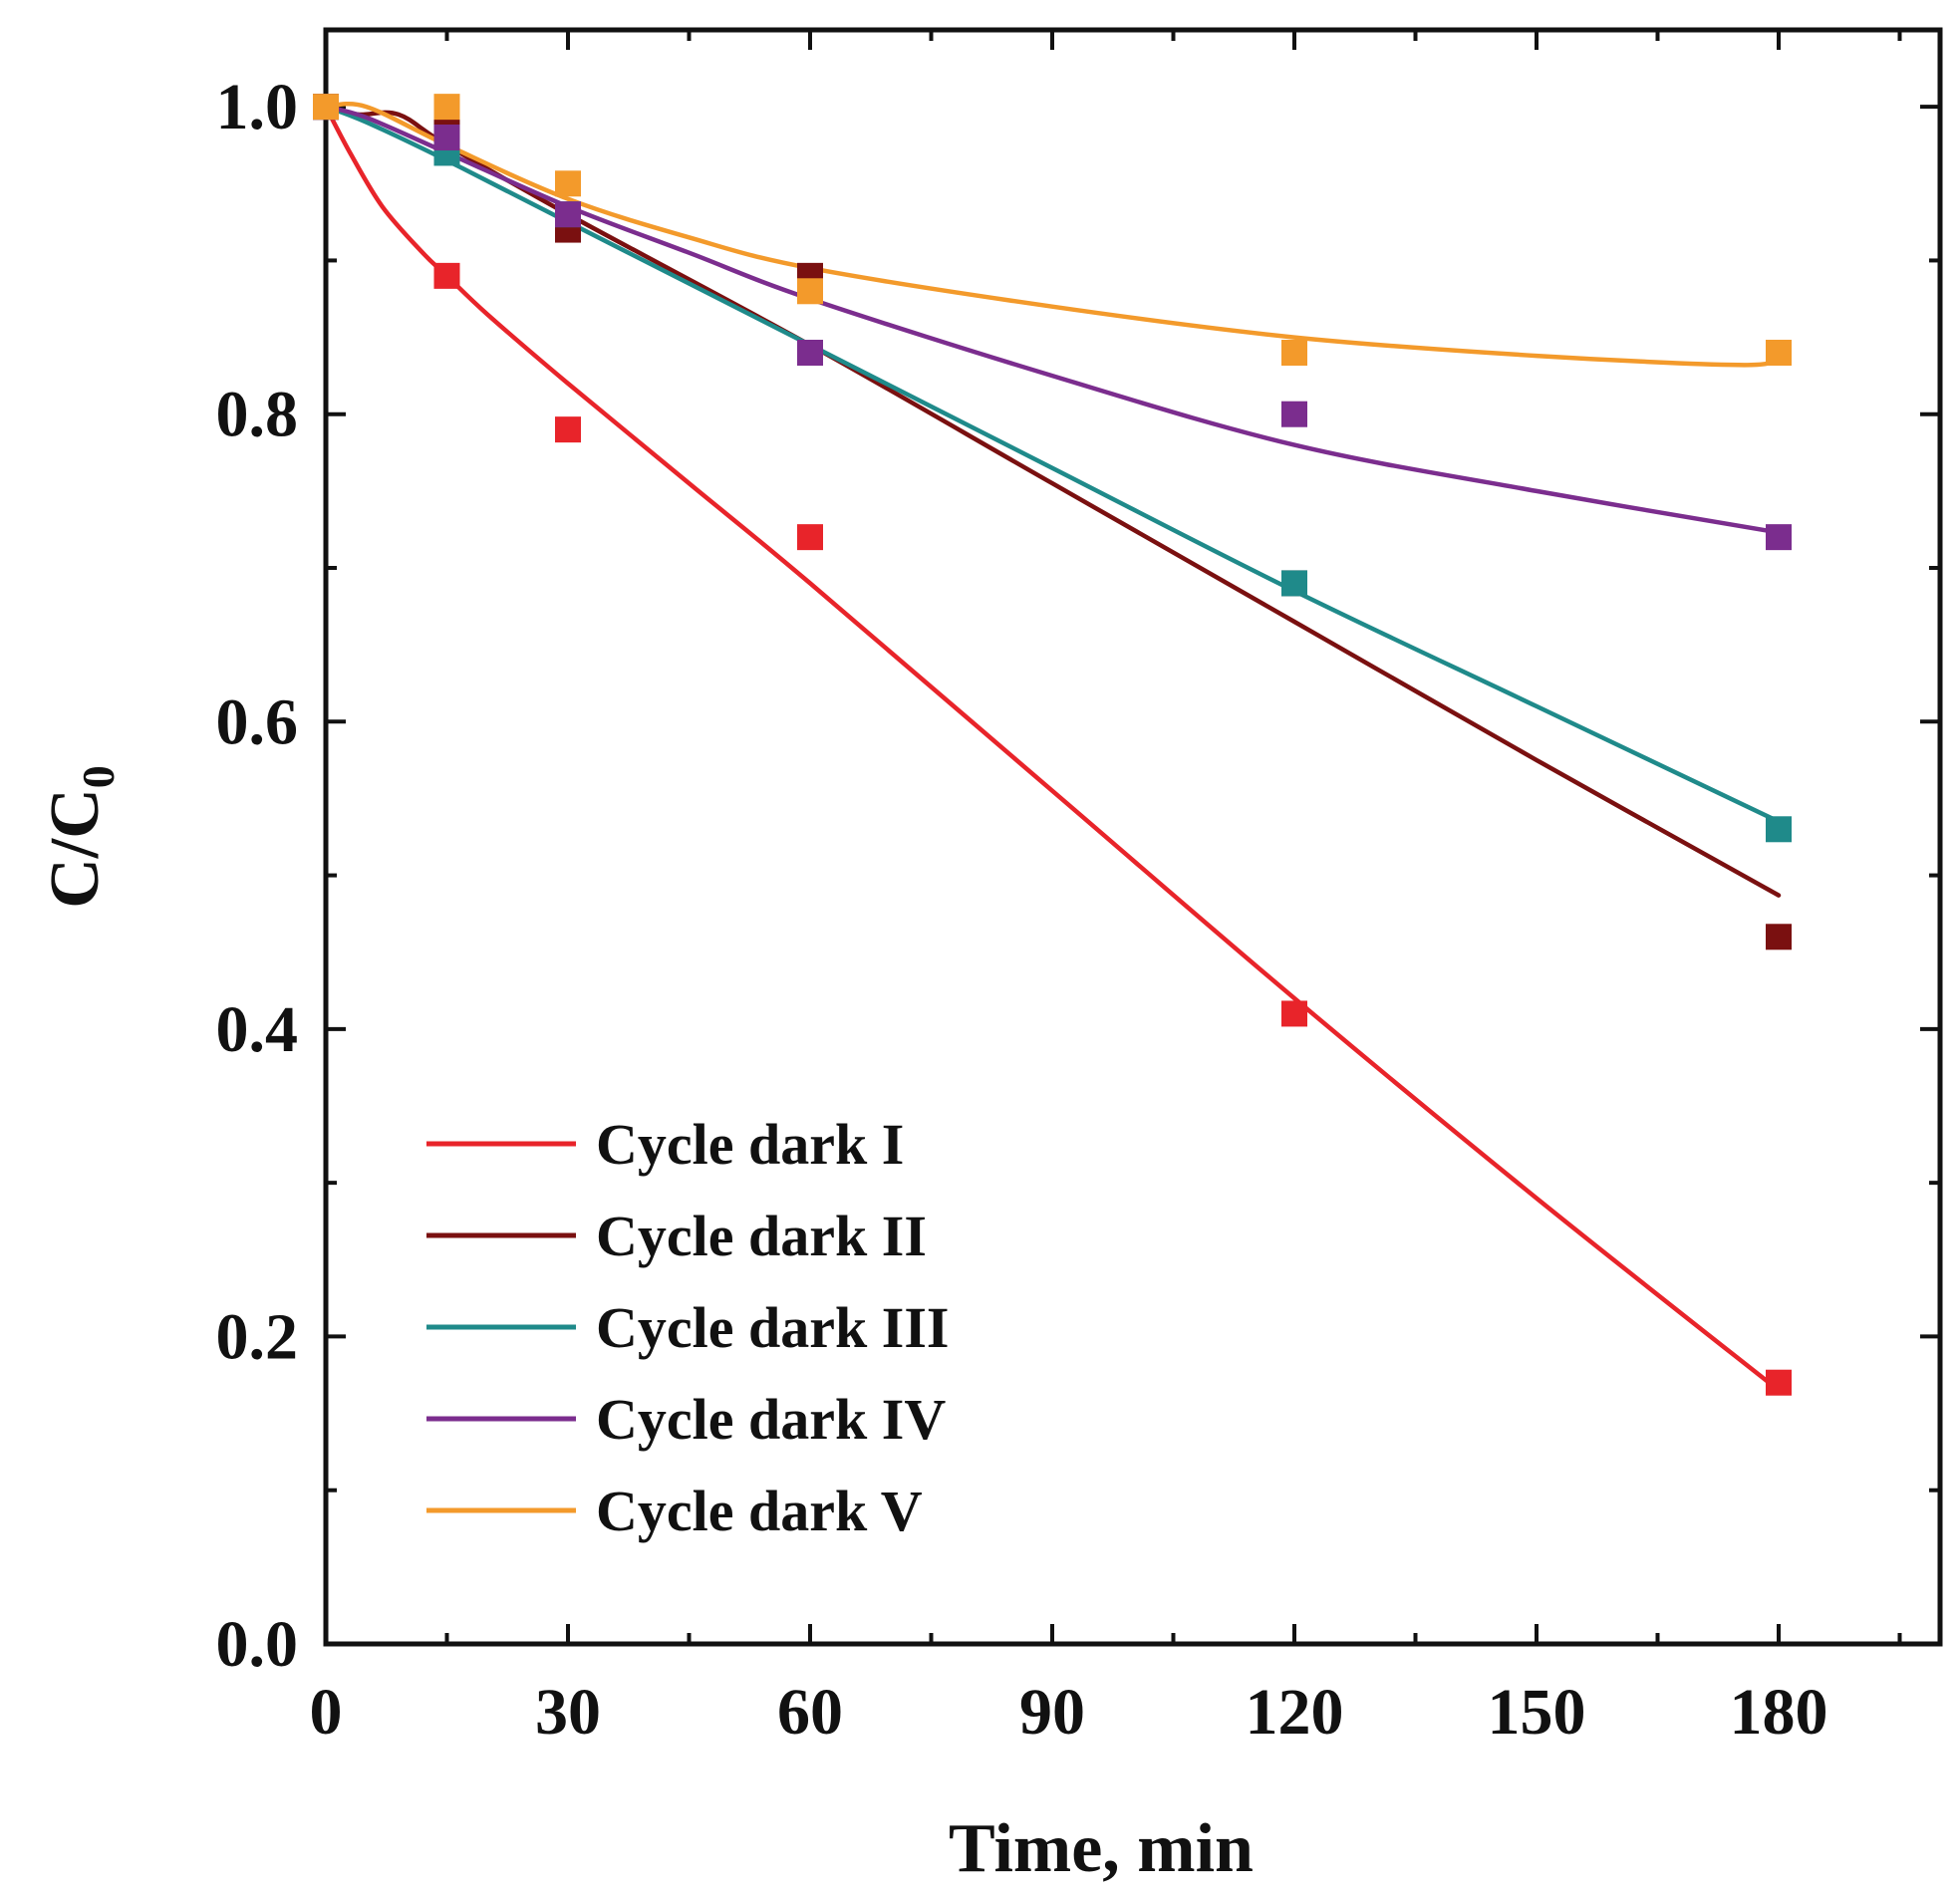 Image resolution: width=1960 pixels, height=1899 pixels. What do you see at coordinates (759, 1511) in the screenshot?
I see `legend-label: Cycle dark V` at bounding box center [759, 1511].